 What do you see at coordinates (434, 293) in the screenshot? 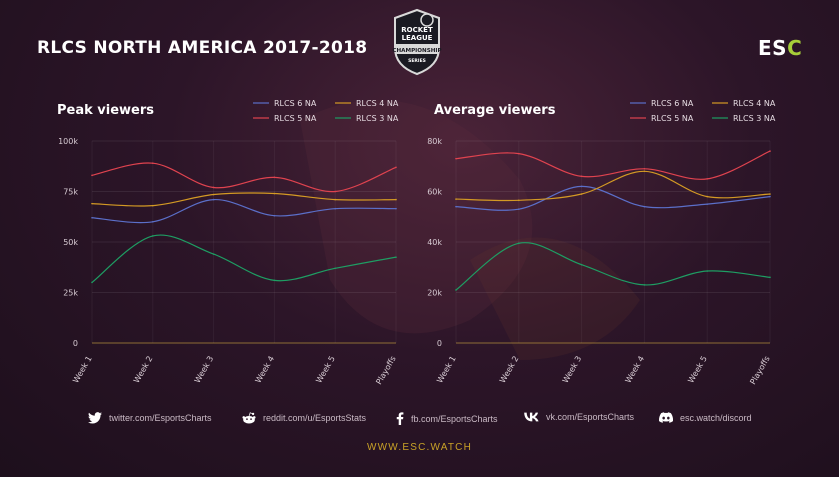
I see `y-tick-label: 20k` at bounding box center [434, 293].